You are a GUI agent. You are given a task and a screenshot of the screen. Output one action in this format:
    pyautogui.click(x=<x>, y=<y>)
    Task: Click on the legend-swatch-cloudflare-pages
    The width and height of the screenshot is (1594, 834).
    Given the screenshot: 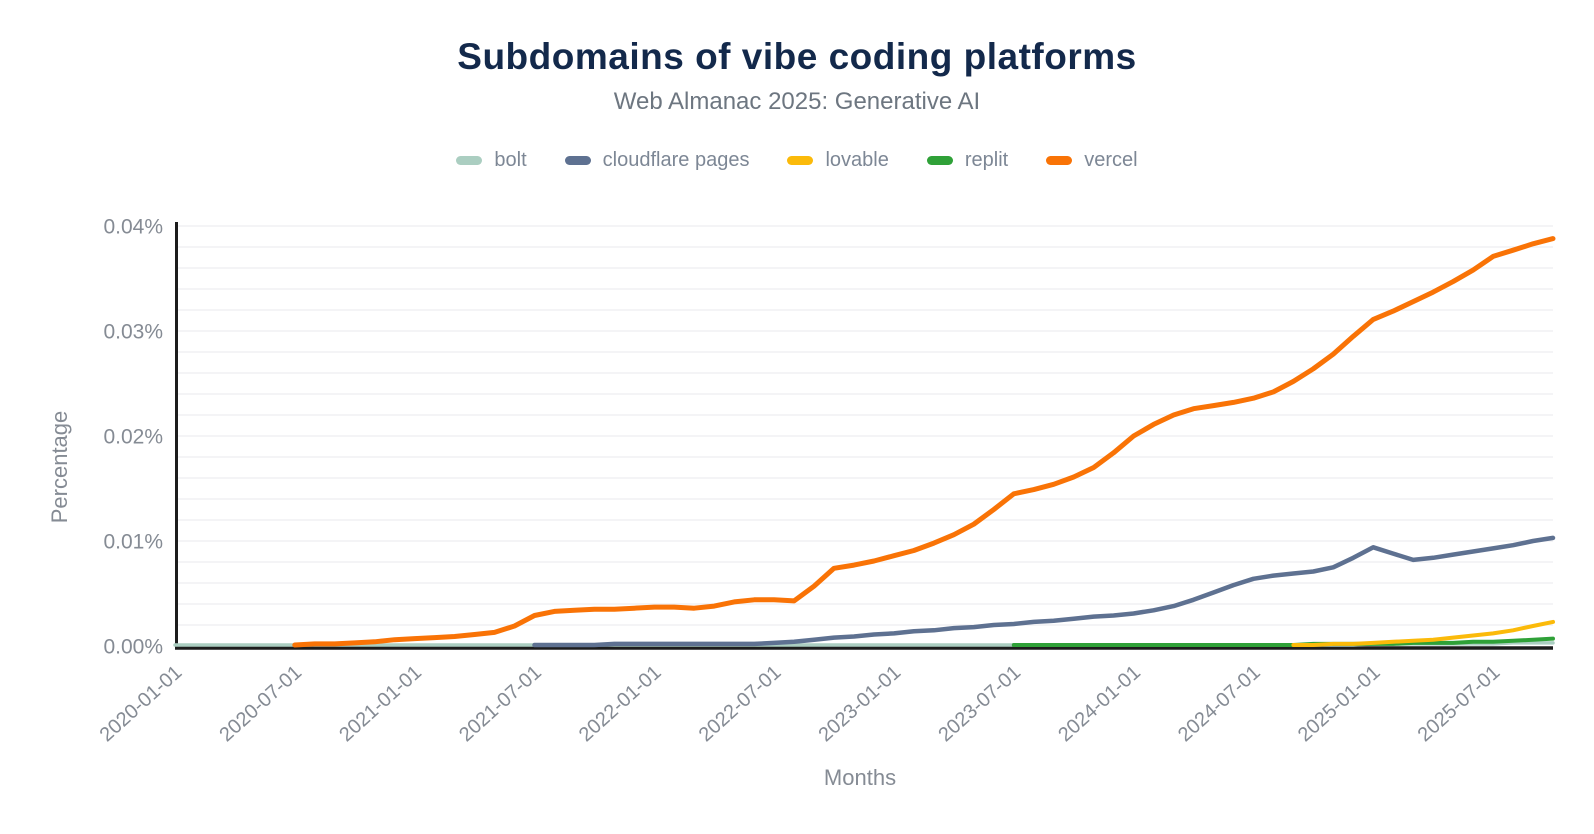 What is the action you would take?
    pyautogui.click(x=577, y=160)
    